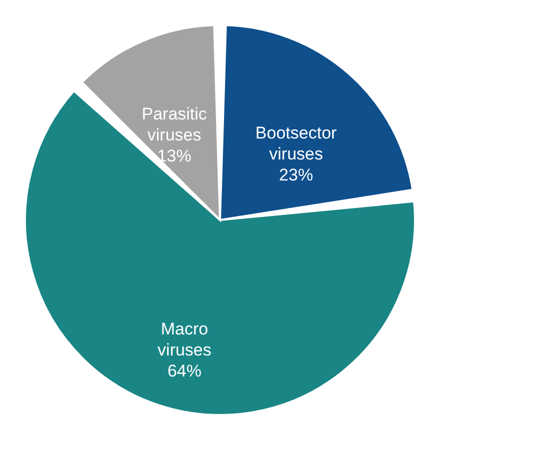  I want to click on slice-label: Parasitic viruses, so click(175, 124).